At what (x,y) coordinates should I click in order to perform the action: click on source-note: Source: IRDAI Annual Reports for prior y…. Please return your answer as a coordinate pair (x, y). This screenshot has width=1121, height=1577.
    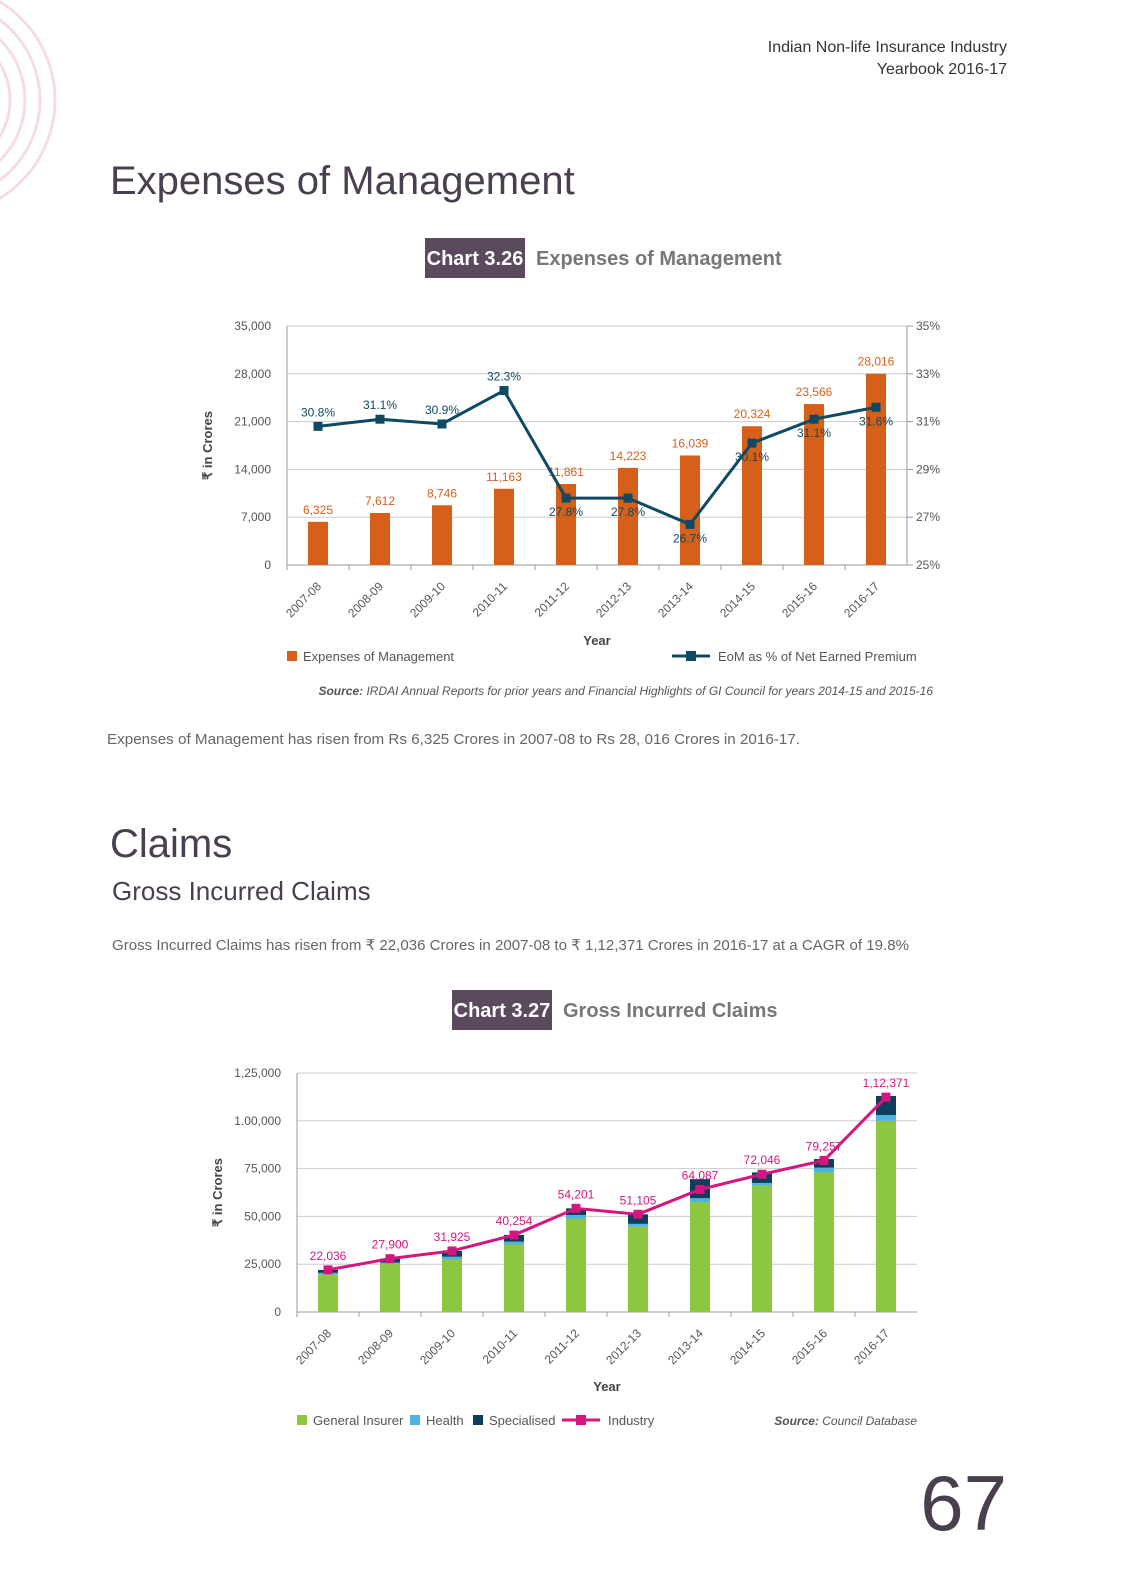
    Looking at the image, I should click on (625, 691).